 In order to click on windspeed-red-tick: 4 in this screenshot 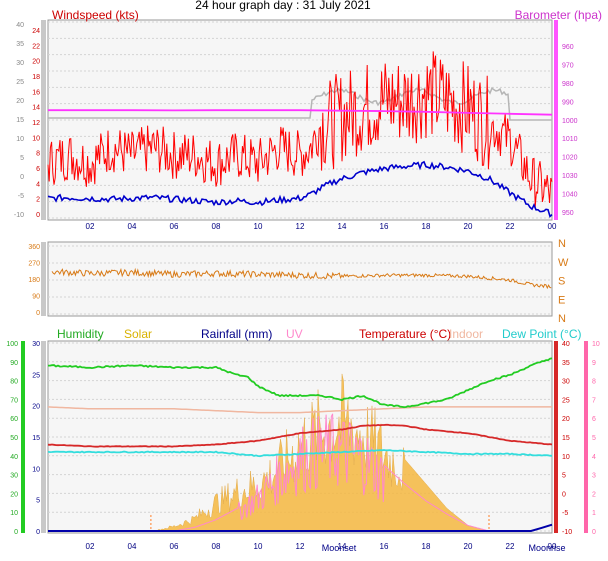, I will do `click(38, 184)`.